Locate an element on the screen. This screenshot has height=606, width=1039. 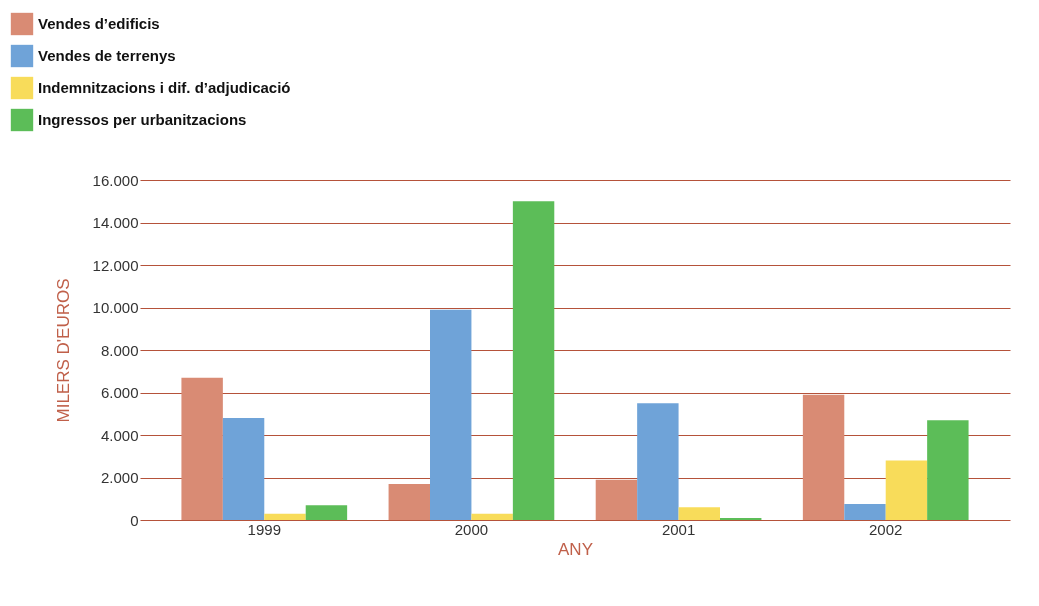
legend-label: Vendes de terrenys is located at coordinates (107, 55).